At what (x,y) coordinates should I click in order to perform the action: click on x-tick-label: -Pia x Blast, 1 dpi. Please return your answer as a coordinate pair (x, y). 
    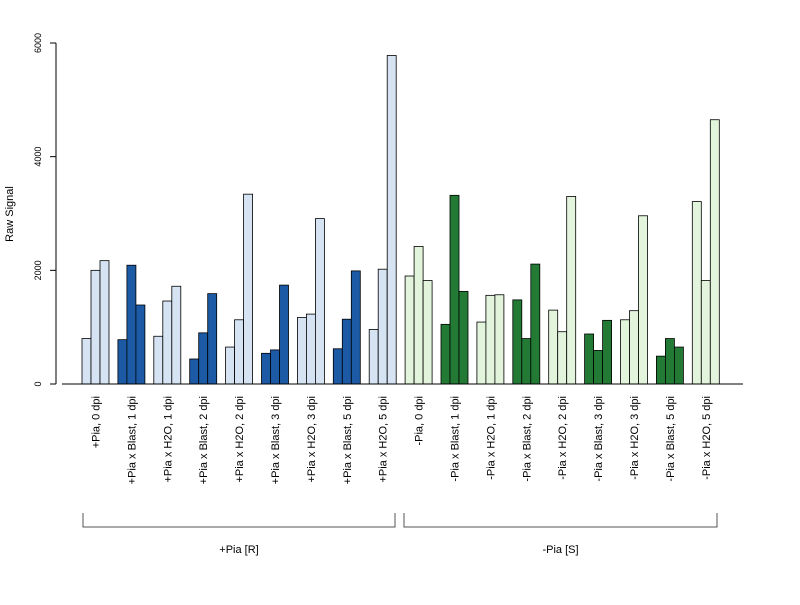
    Looking at the image, I should click on (456, 439).